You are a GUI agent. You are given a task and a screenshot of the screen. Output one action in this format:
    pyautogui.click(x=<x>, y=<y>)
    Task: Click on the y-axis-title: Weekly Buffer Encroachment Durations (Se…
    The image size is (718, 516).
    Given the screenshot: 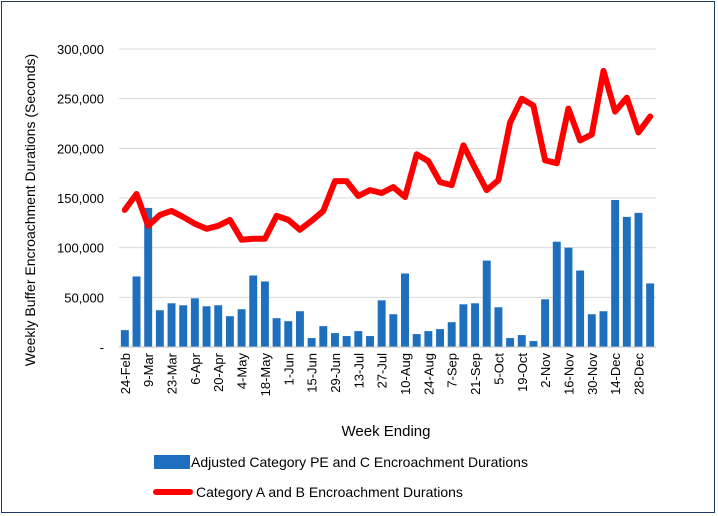 What is the action you would take?
    pyautogui.click(x=30, y=210)
    